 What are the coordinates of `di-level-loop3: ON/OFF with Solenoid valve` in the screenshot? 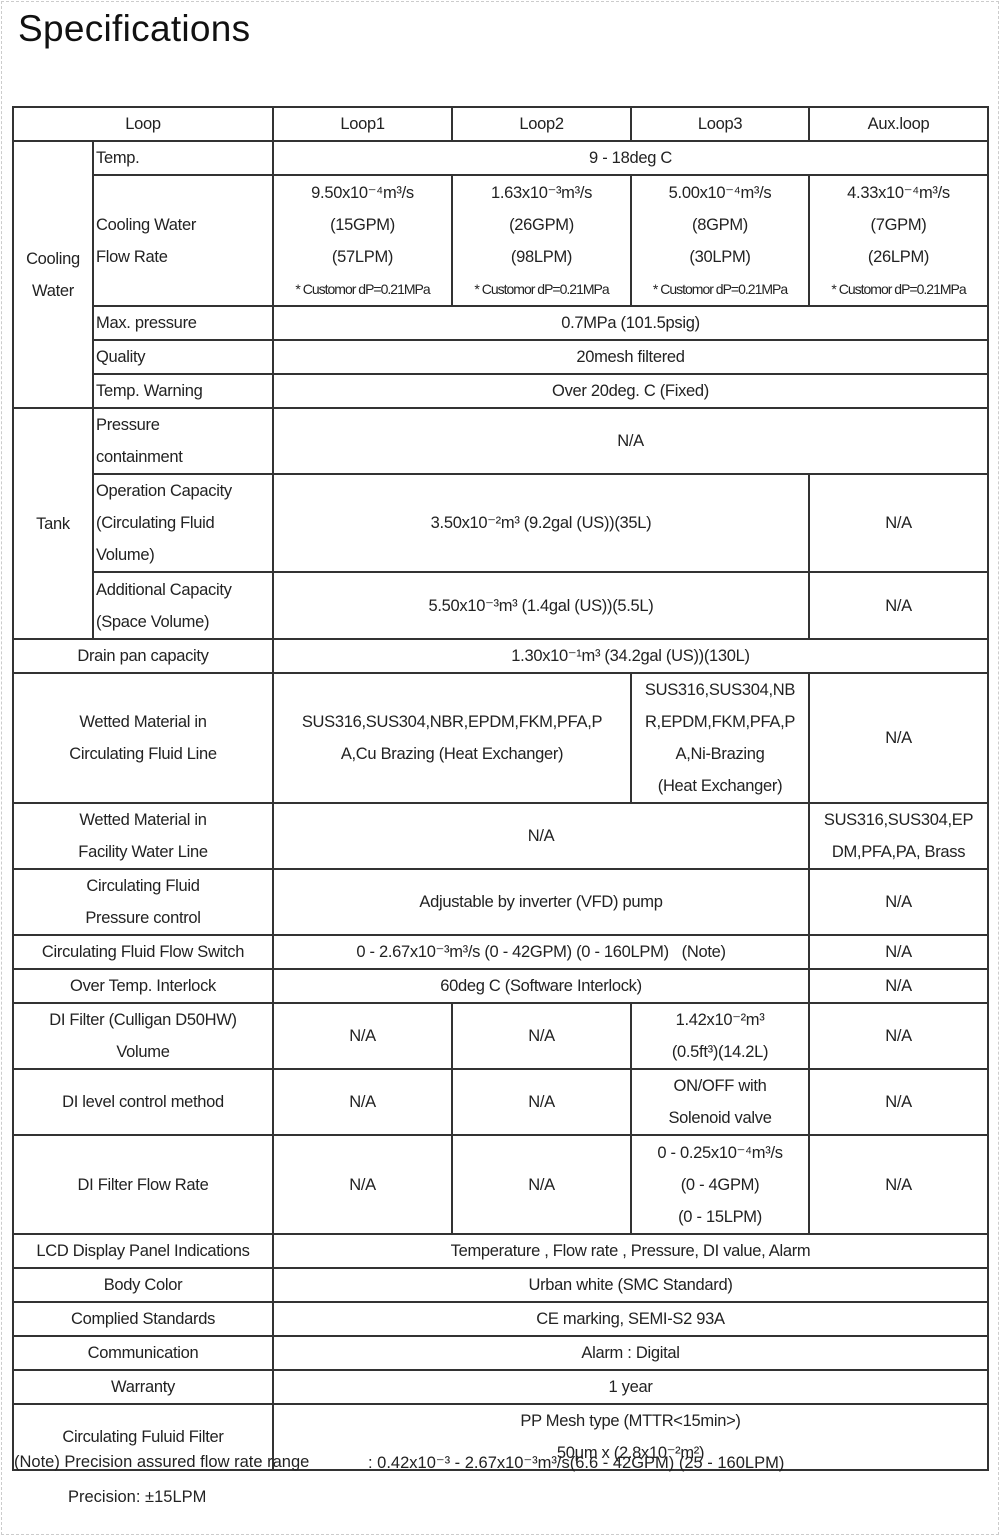 It's located at (720, 1102).